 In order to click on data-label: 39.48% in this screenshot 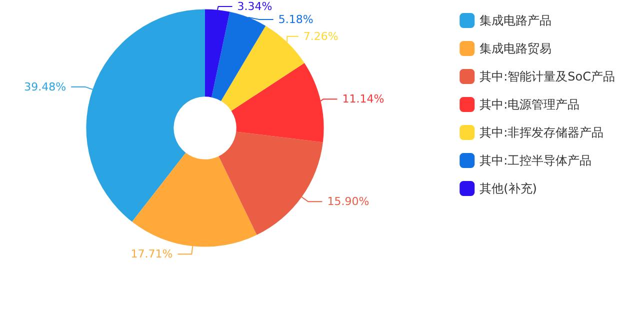, I will do `click(45, 87)`.